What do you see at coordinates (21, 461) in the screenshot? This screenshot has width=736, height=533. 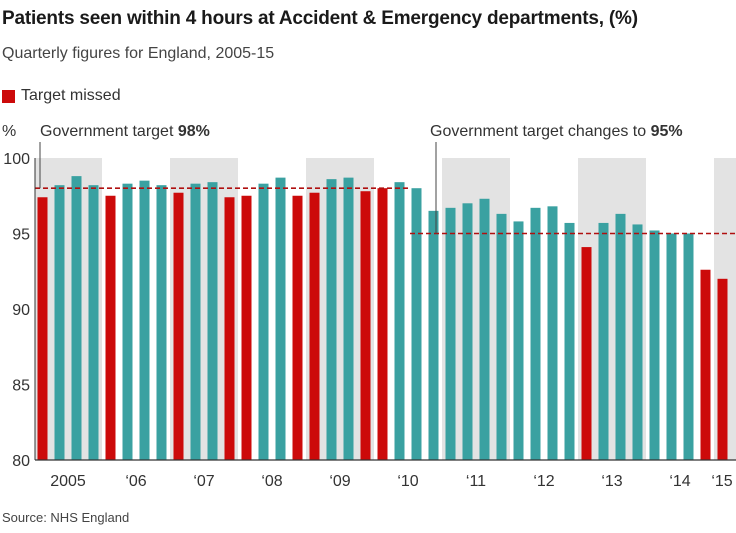 I see `y-tick-label: 80` at bounding box center [21, 461].